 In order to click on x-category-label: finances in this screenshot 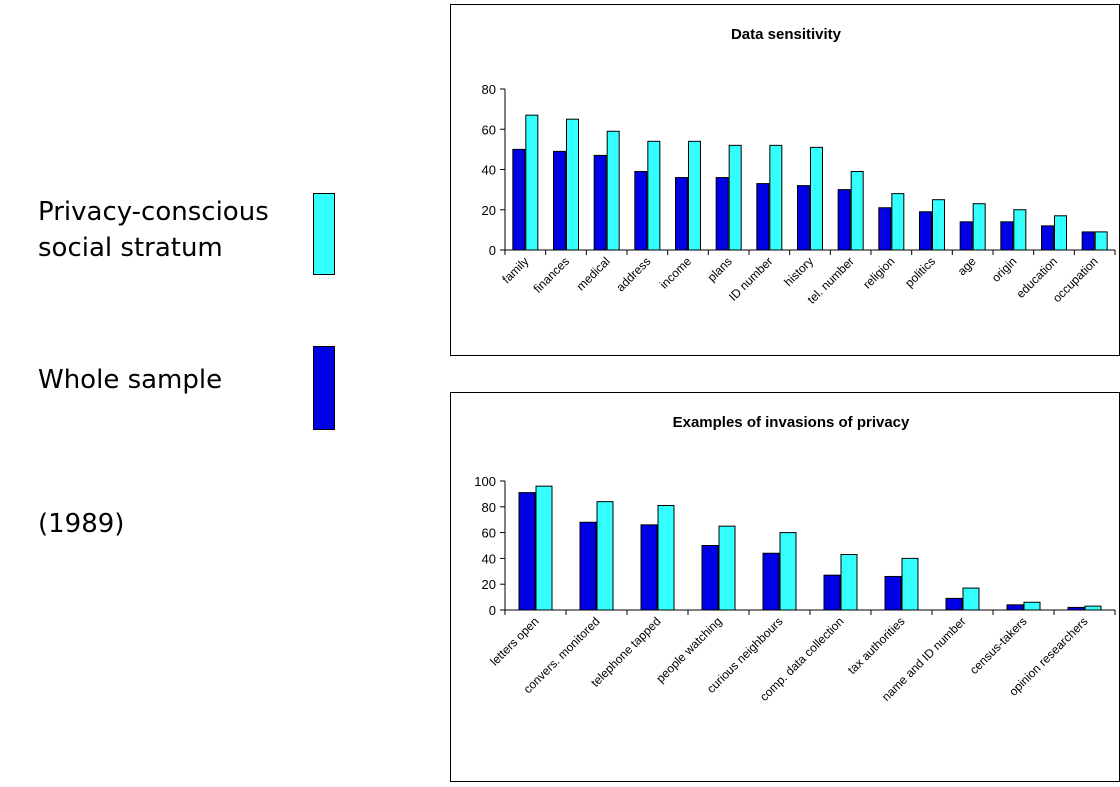, I will do `click(552, 275)`.